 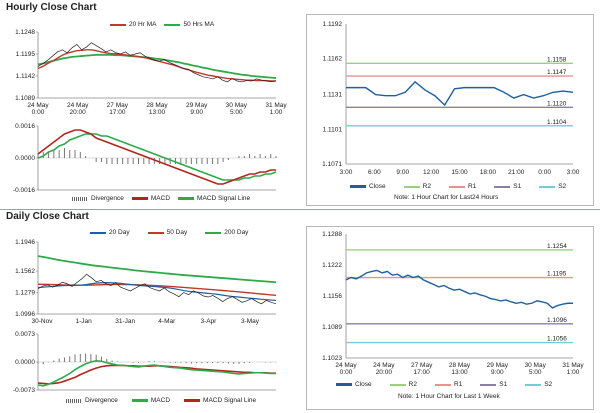 I want to click on y-tick-label: 1.1156, so click(x=333, y=296).